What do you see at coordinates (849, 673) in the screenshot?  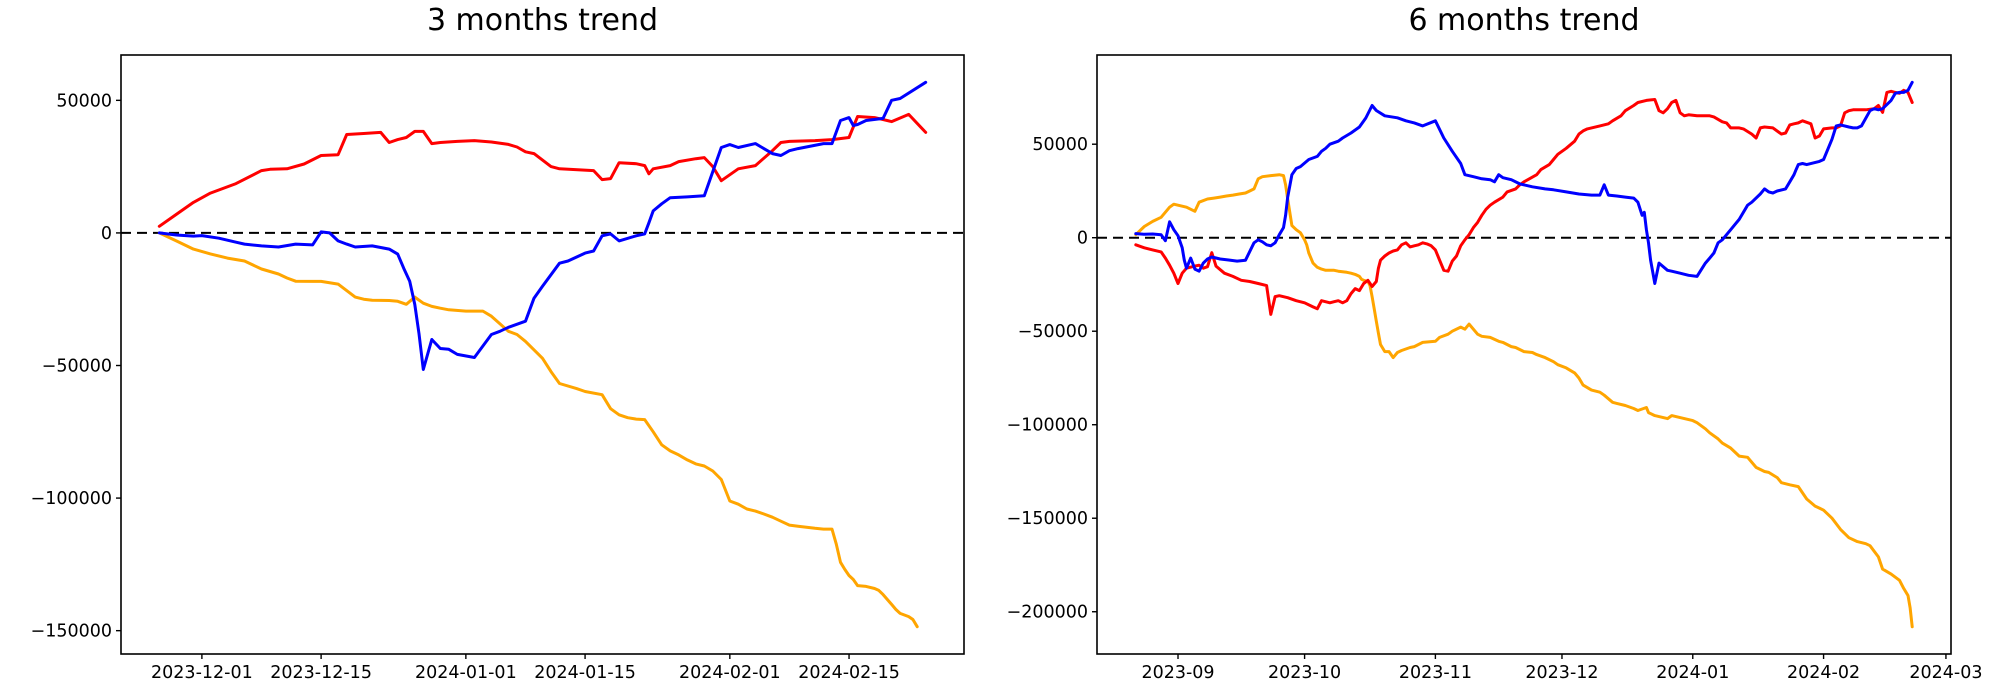 I see `x-tick-label: 2024-02-15` at bounding box center [849, 673].